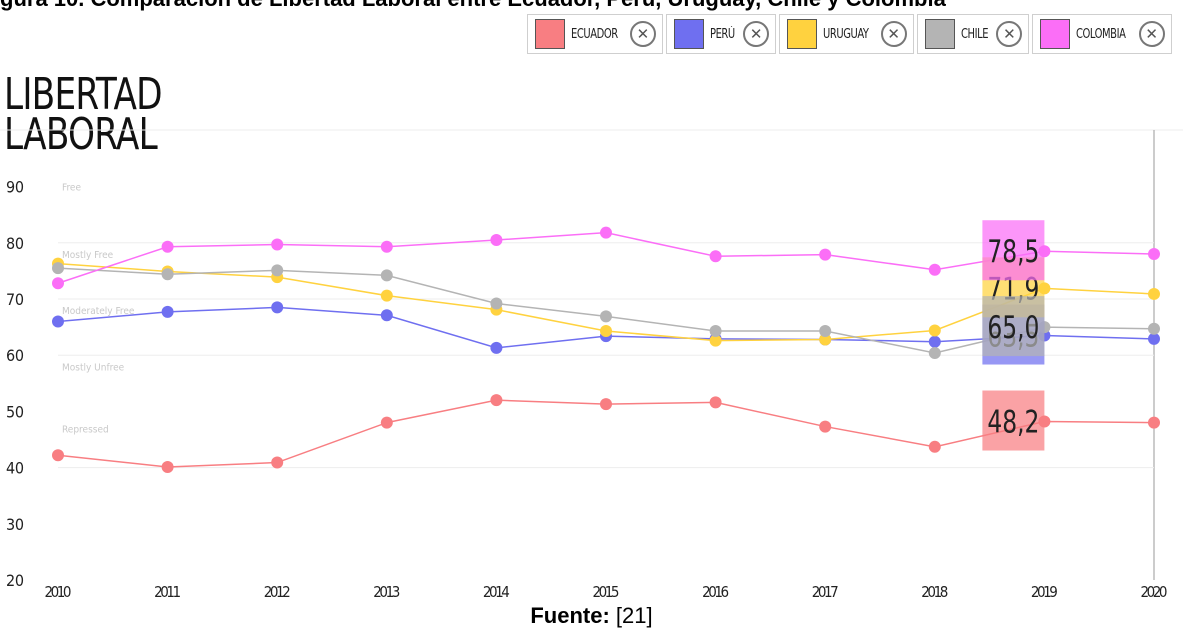  I want to click on legend-item-perú: PERÚ ✕, so click(721, 34).